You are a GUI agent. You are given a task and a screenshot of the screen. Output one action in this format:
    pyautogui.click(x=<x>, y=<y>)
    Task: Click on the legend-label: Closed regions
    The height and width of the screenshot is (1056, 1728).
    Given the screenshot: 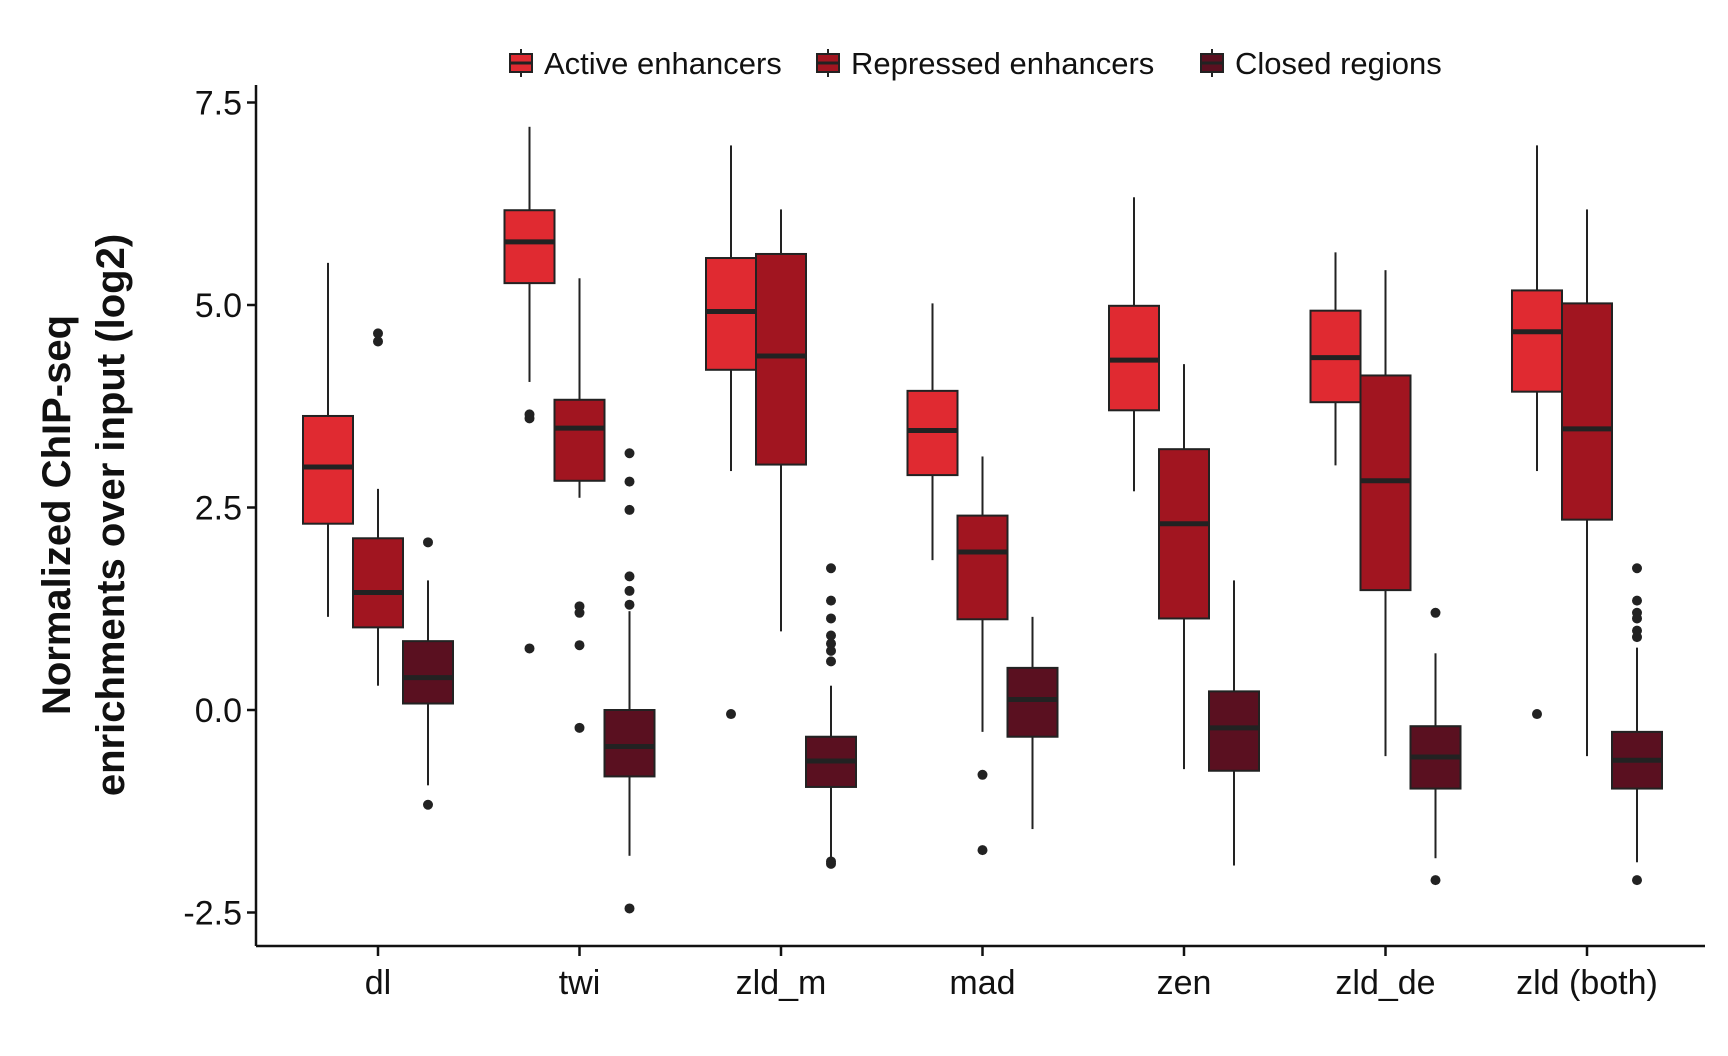 What is the action you would take?
    pyautogui.click(x=1338, y=63)
    